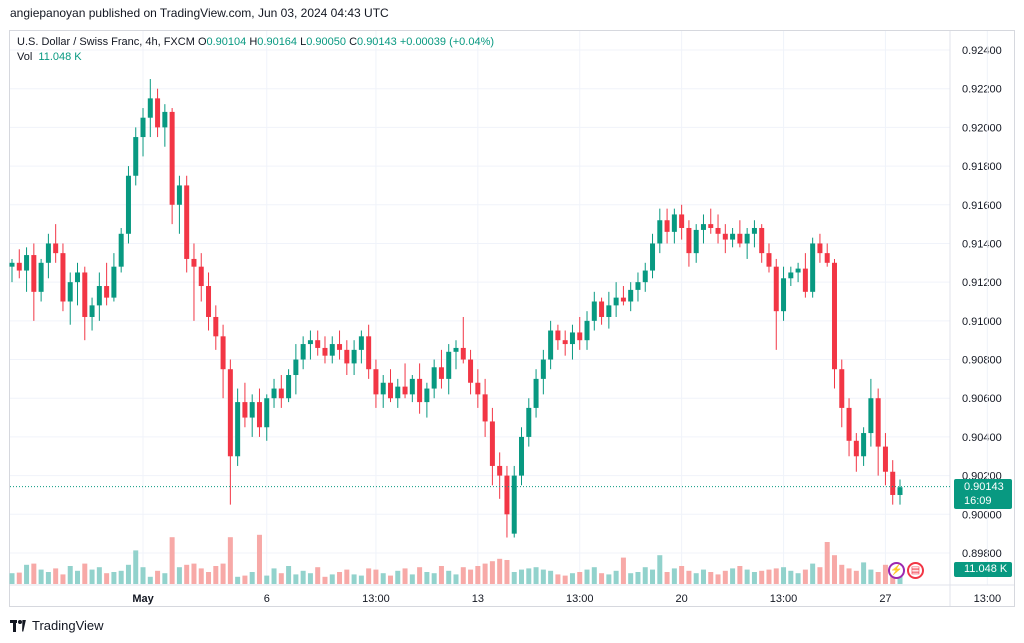 This screenshot has height=643, width=1024. What do you see at coordinates (25, 57) in the screenshot?
I see `volume-label: Vol` at bounding box center [25, 57].